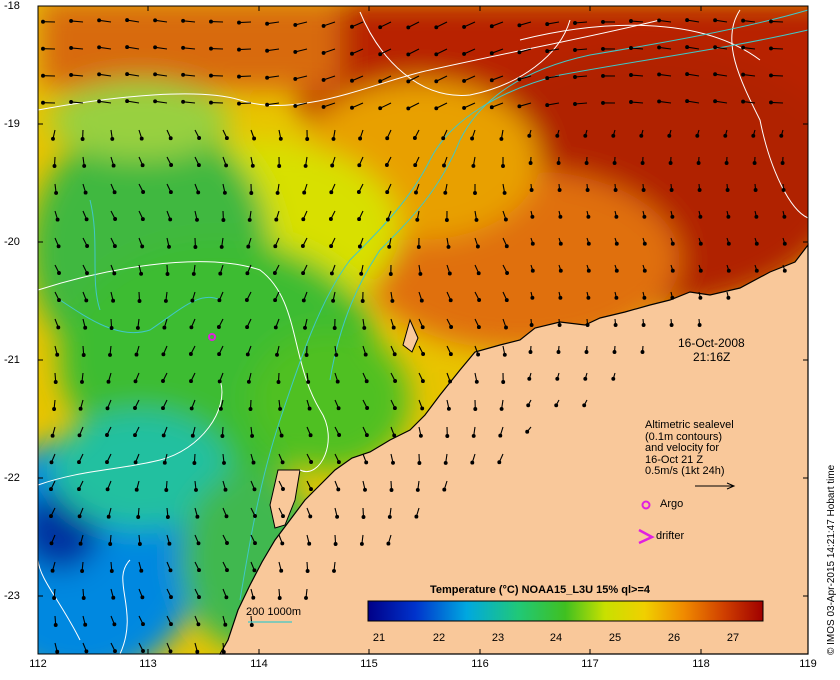 The height and width of the screenshot is (680, 840). I want to click on argo-float-marker, so click(212, 337).